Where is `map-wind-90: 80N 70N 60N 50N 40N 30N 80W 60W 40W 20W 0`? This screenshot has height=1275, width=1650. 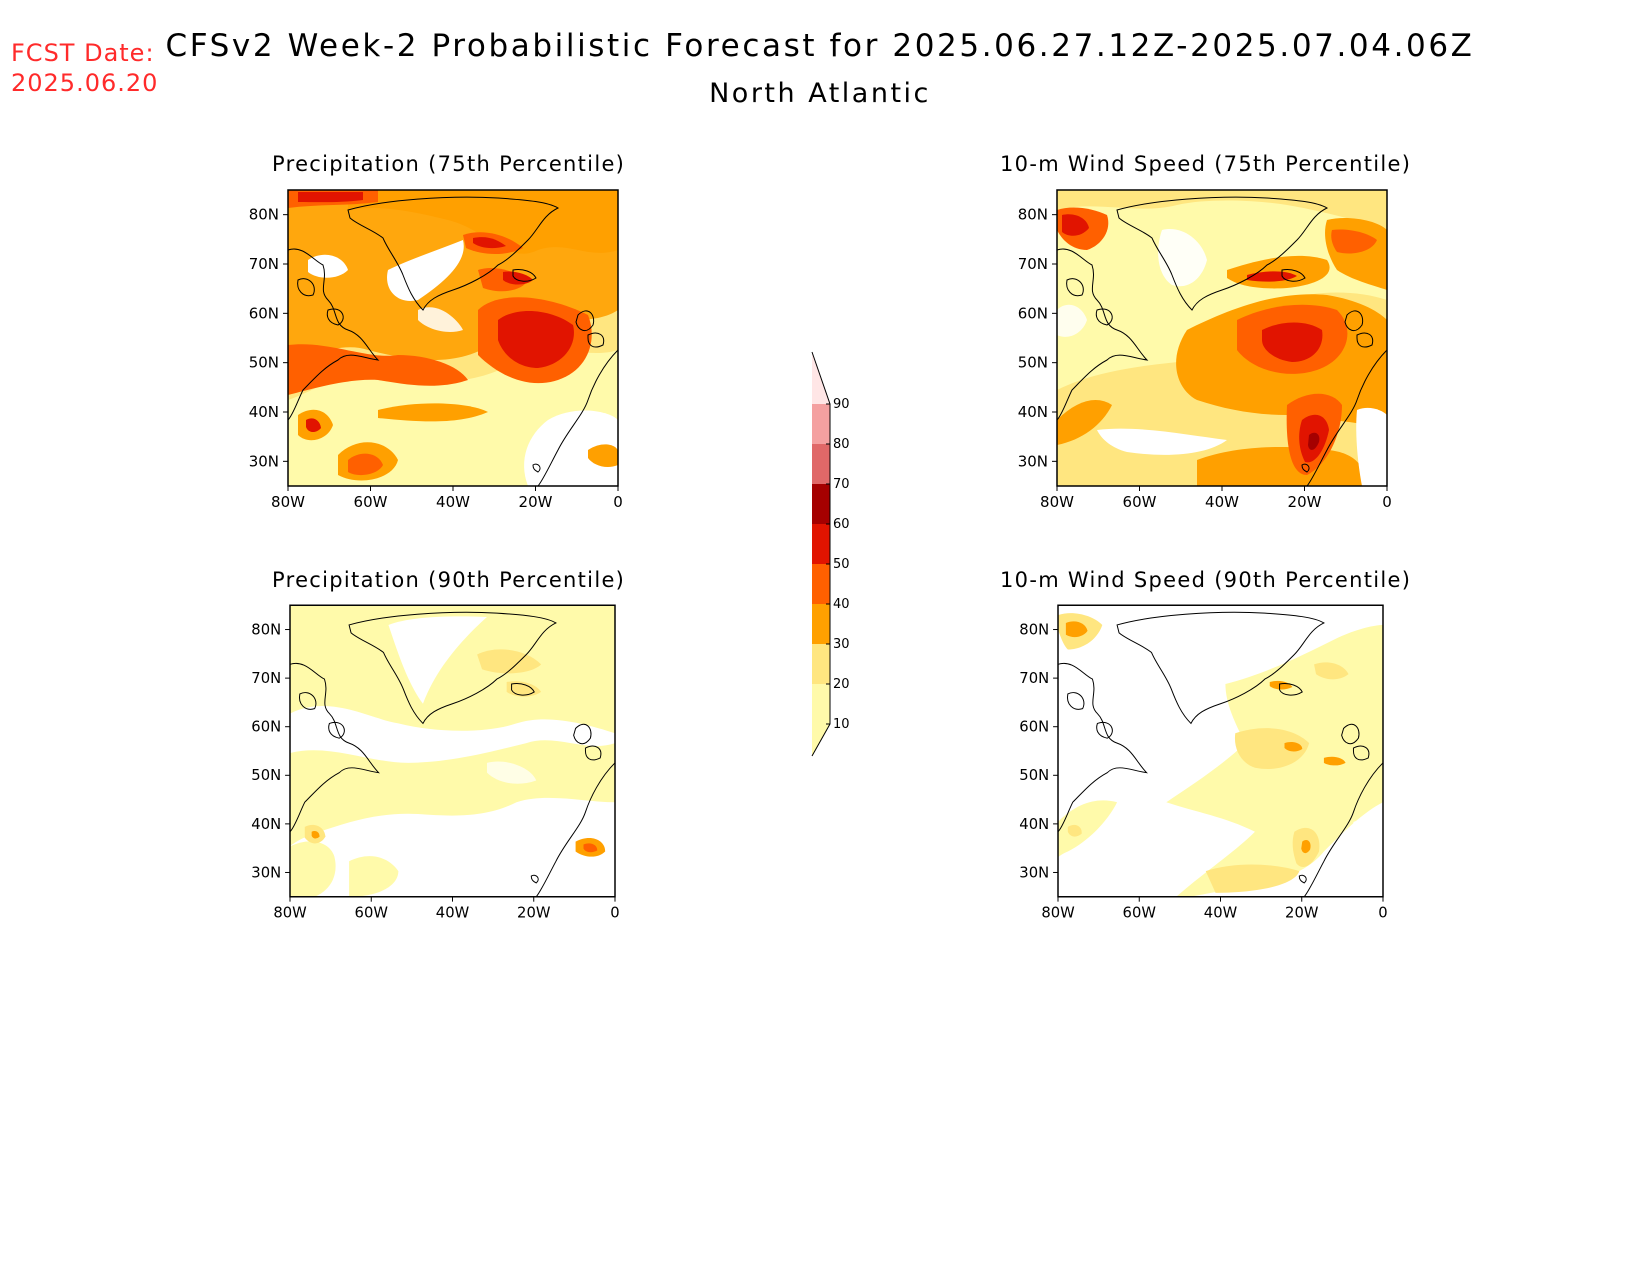 map-wind-90: 80N 70N 60N 50N 40N 30N 80W 60W 40W 20W 0 is located at coordinates (1203, 762).